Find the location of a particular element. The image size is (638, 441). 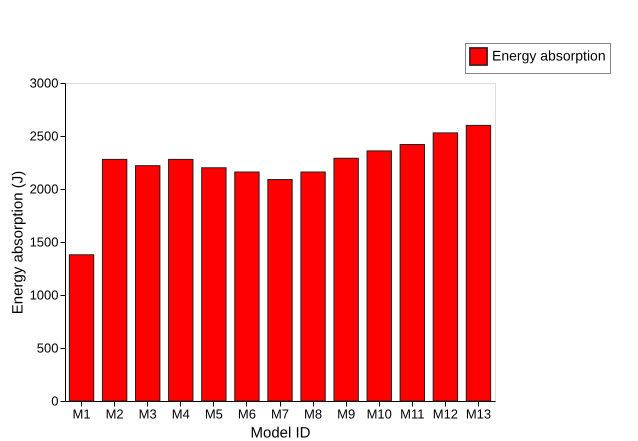

x-tick-label: M6 is located at coordinates (247, 414).